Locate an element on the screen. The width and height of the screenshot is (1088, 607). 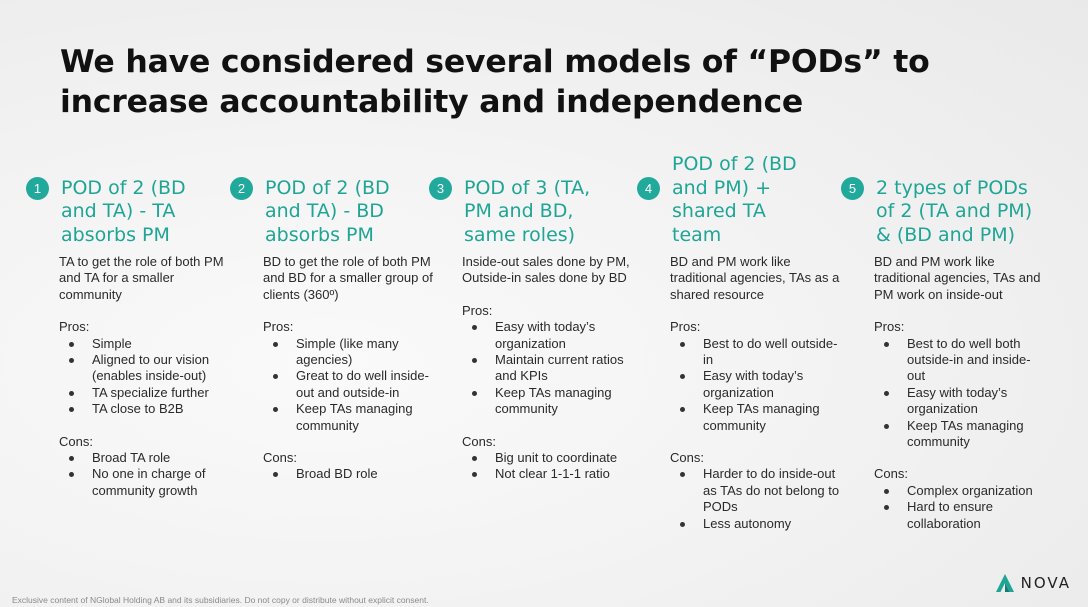
pod-number-badge: 3 is located at coordinates (440, 188).